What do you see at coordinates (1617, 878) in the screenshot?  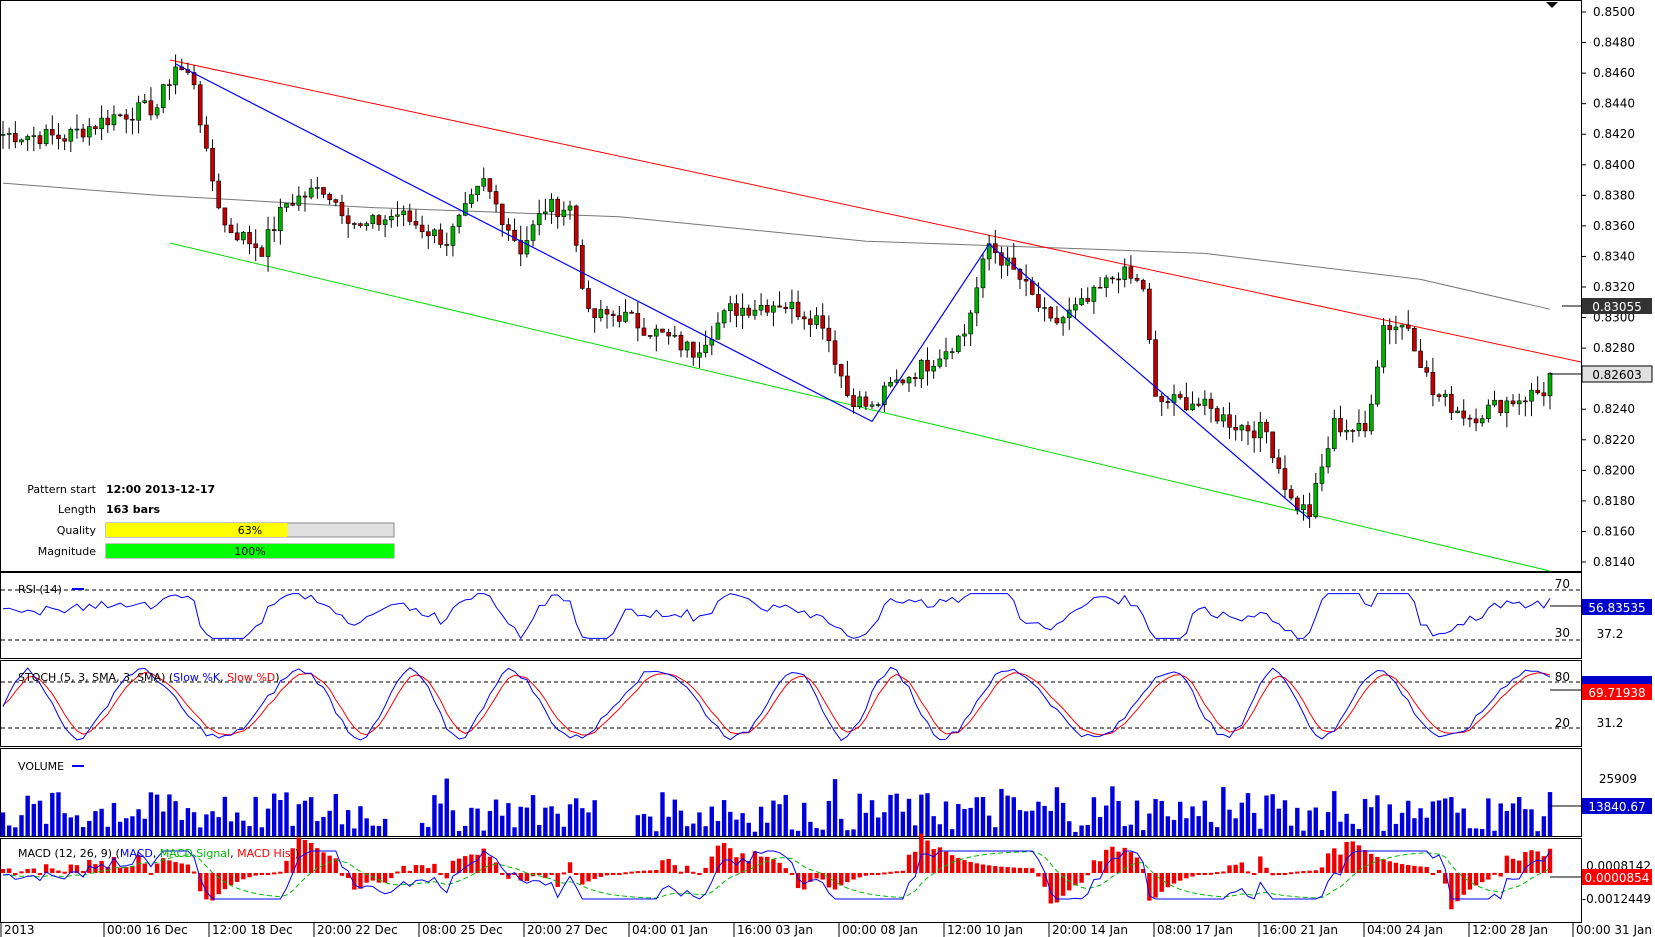 I see `macd-value: 0.0000854` at bounding box center [1617, 878].